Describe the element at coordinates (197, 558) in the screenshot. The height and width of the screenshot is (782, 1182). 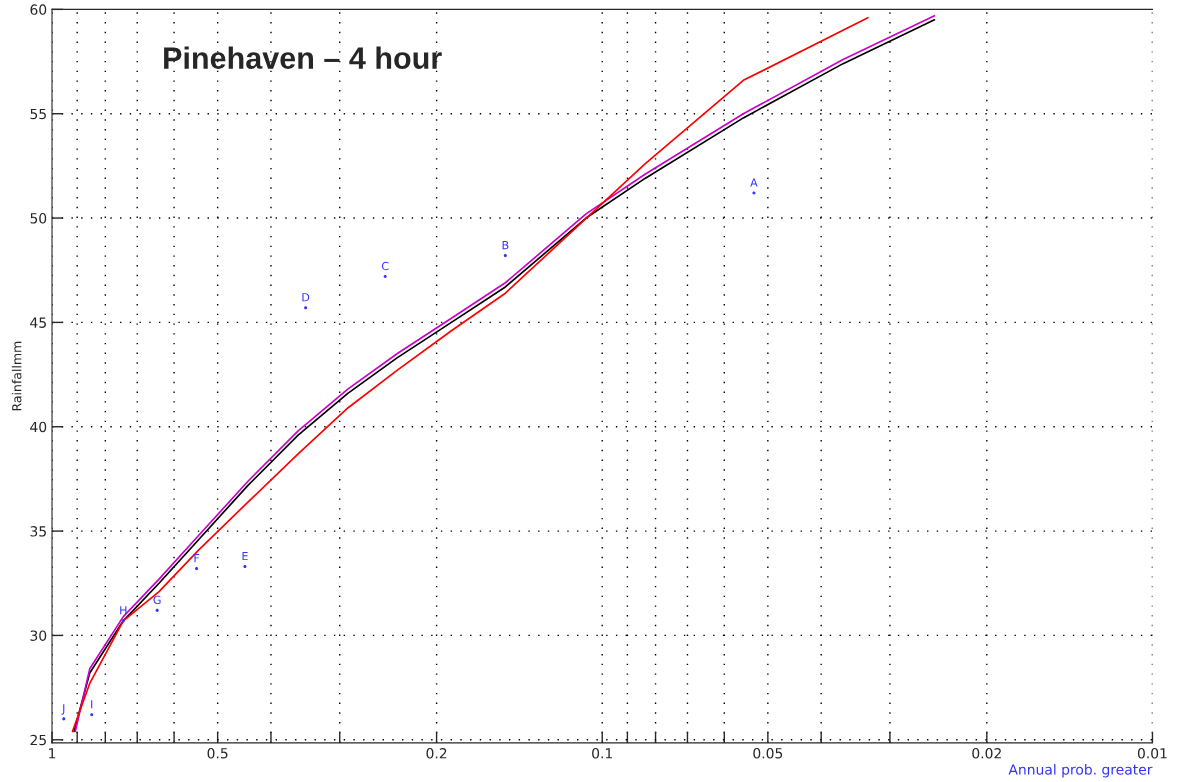
I see `data-label: F` at that location.